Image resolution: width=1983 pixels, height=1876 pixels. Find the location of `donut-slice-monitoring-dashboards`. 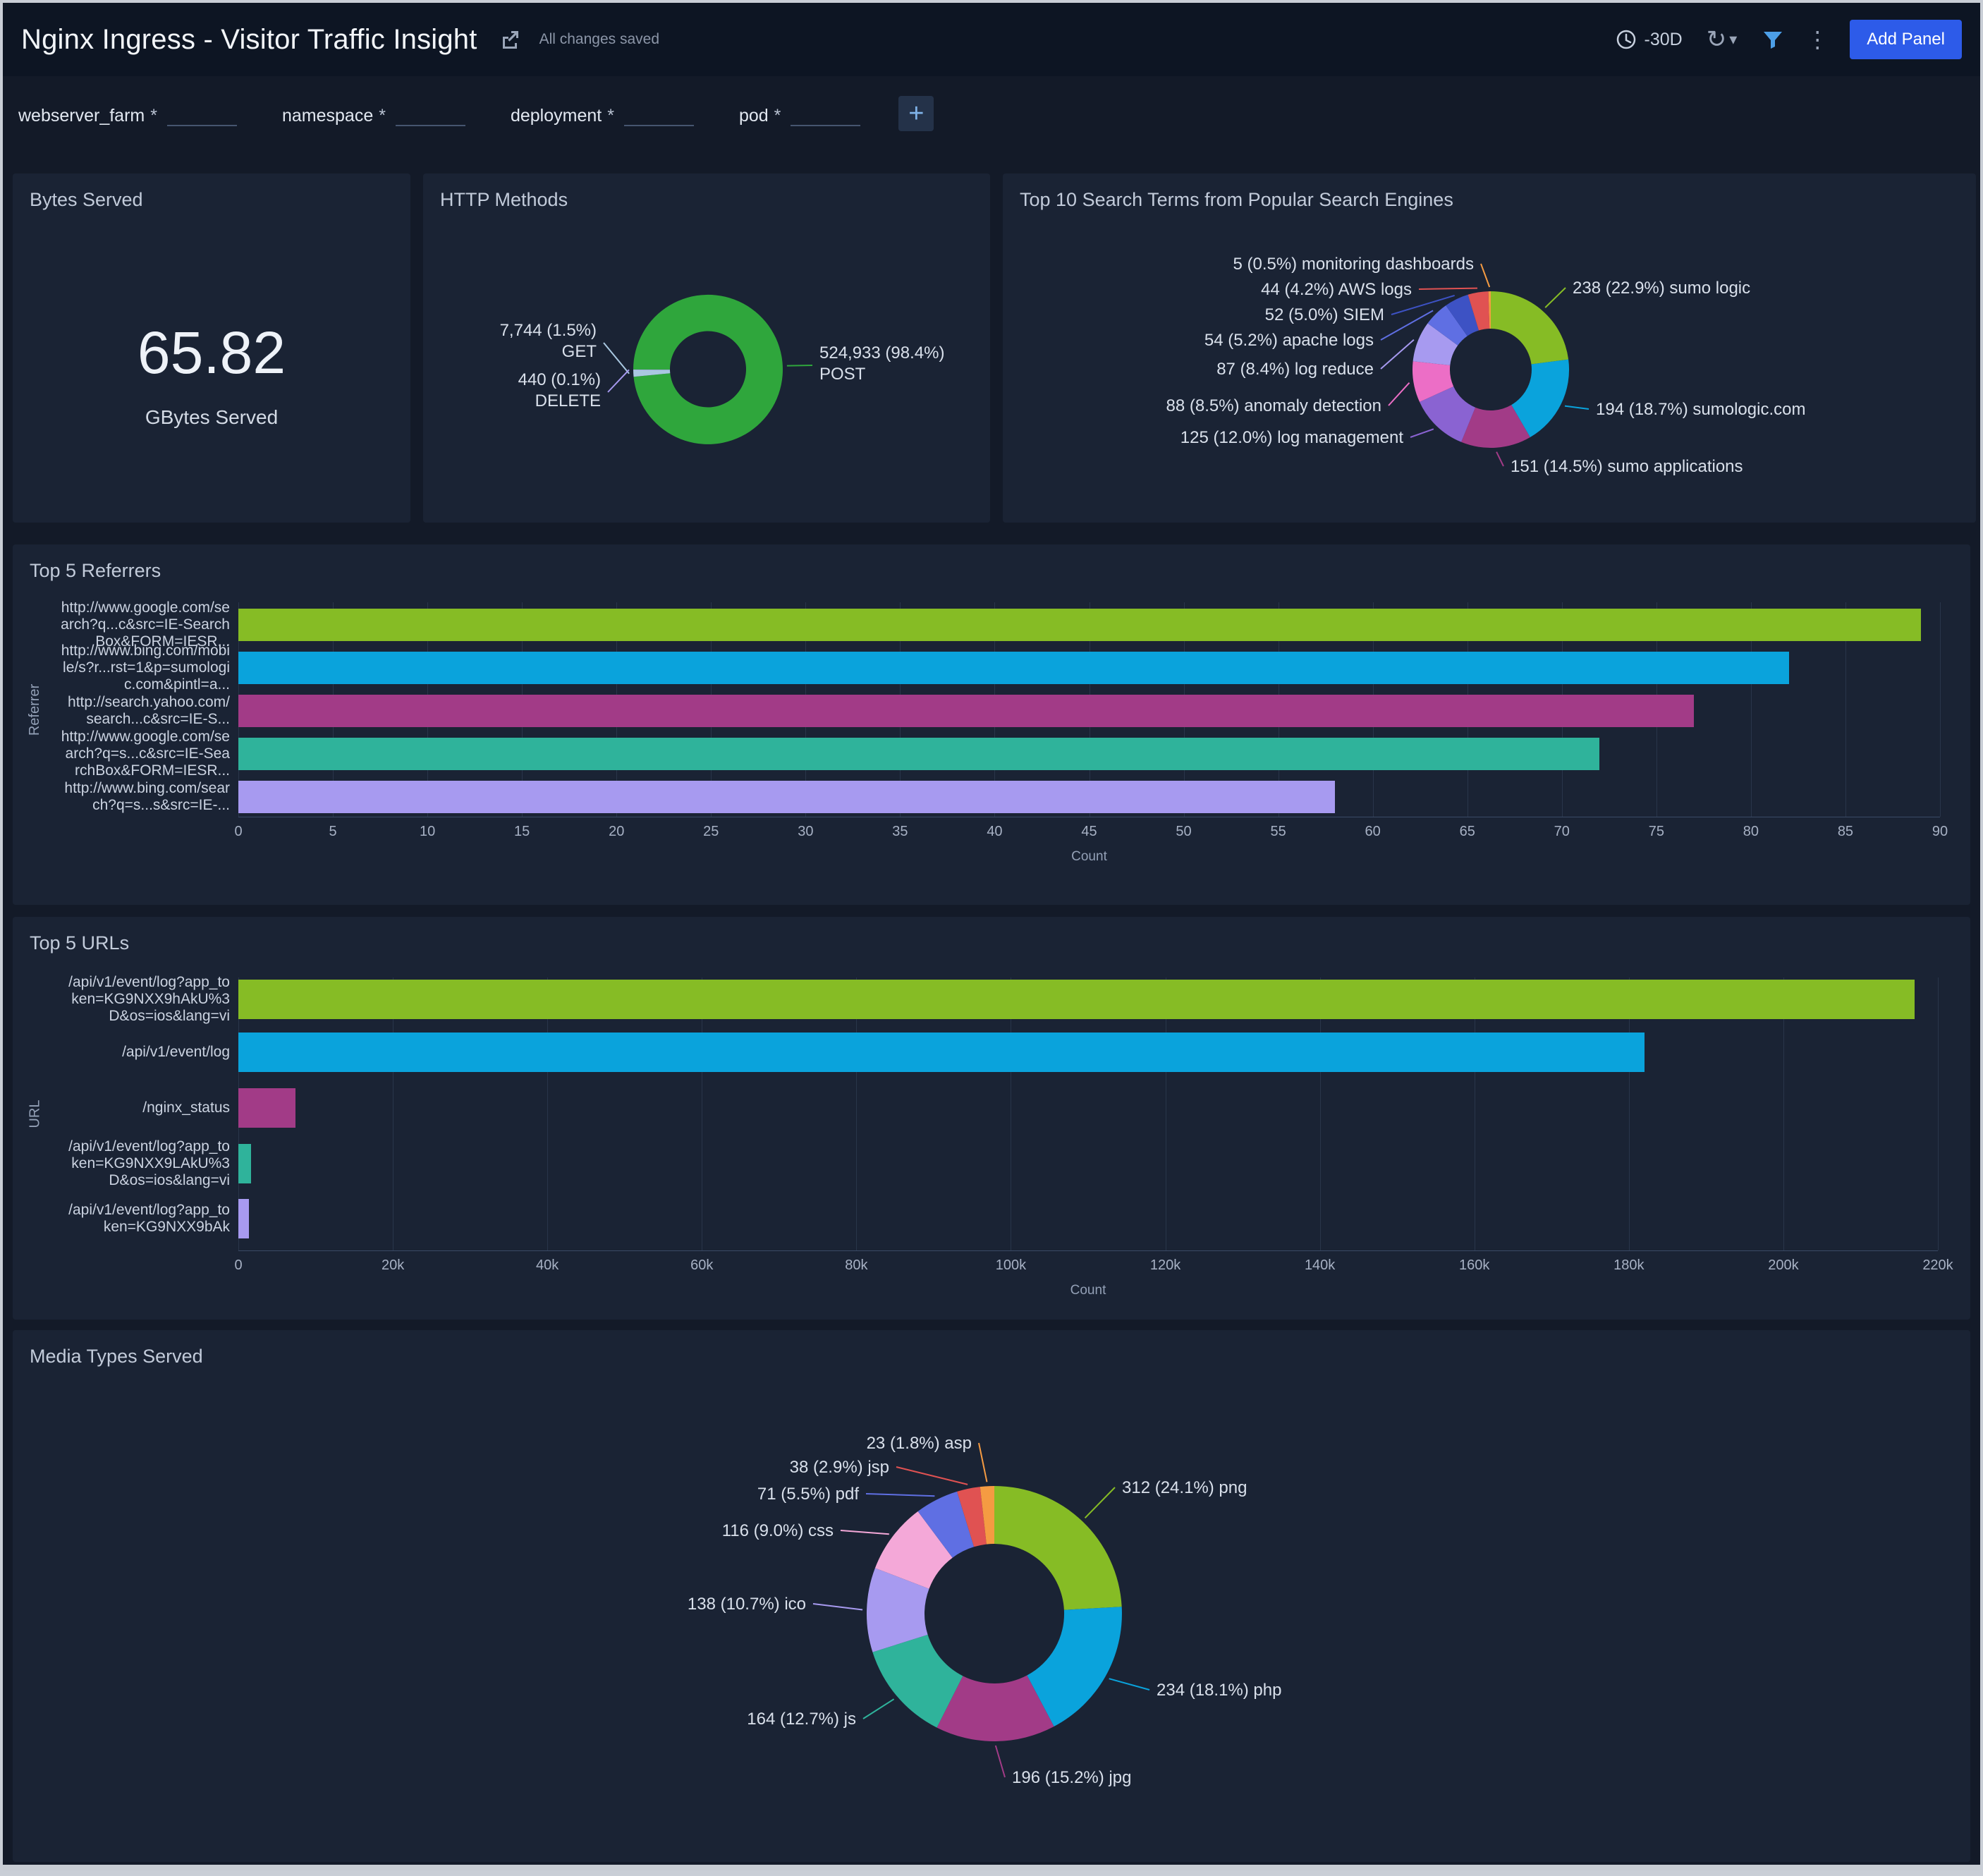

donut-slice-monitoring-dashboards is located at coordinates (1490, 310).